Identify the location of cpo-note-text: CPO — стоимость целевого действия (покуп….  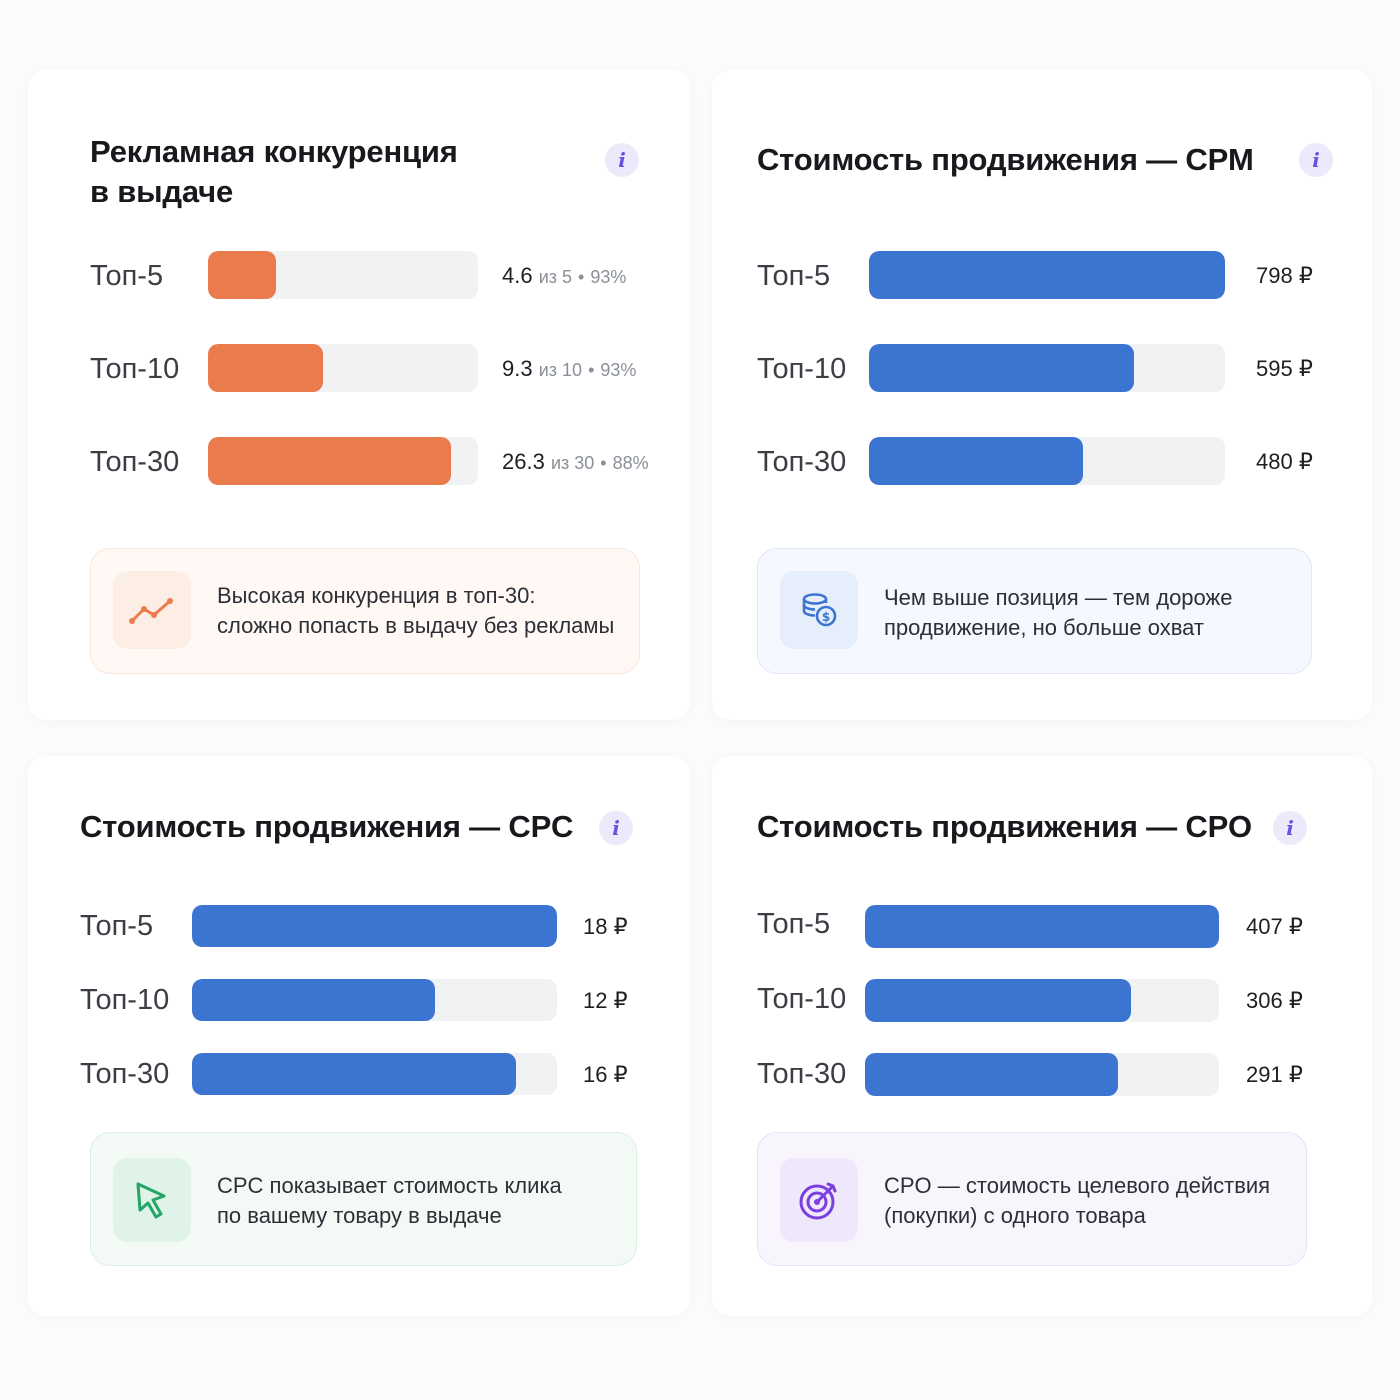
(1085, 1201).